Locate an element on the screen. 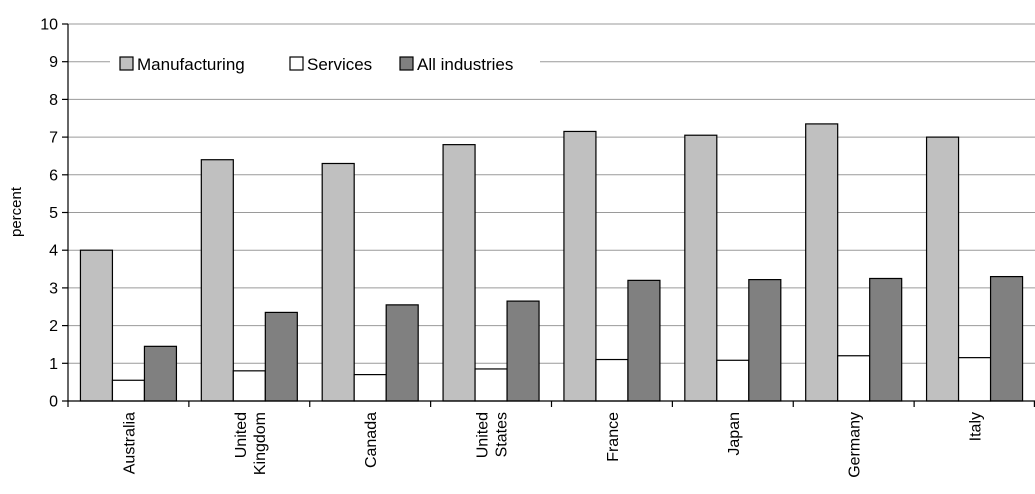 The width and height of the screenshot is (1035, 494). y-tick-labels: 0 1 2 3 4 5 6 7 8 9 10 is located at coordinates (54, 214).